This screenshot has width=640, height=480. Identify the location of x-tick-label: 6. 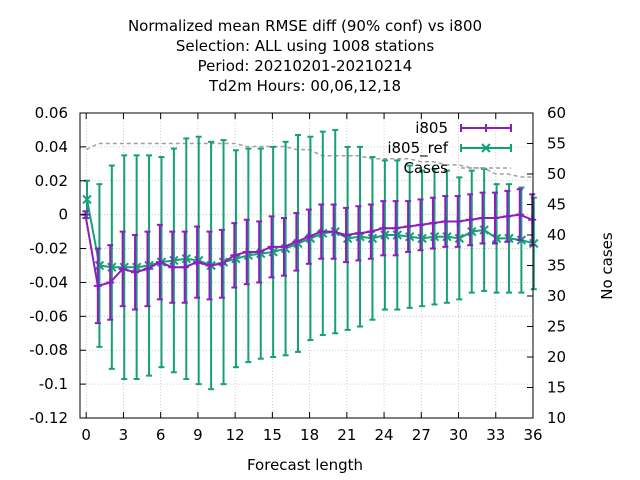
(161, 435).